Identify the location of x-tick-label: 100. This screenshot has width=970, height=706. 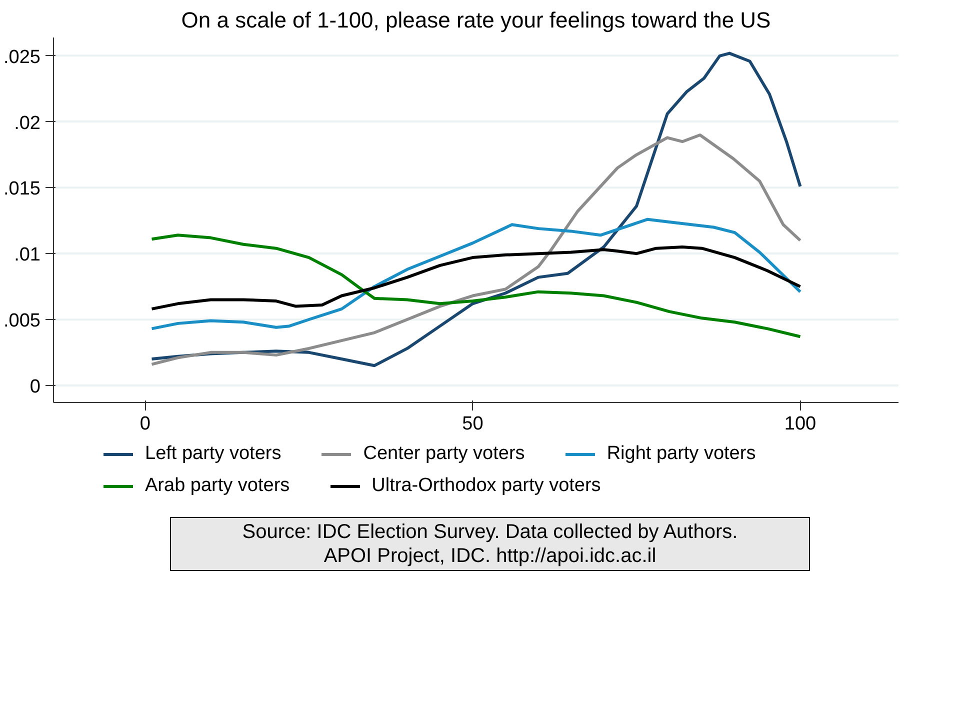
(800, 424).